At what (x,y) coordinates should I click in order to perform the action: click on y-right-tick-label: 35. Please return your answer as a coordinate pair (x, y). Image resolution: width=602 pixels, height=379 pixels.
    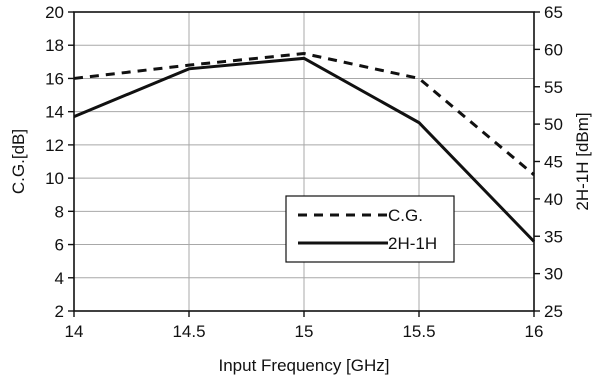
    Looking at the image, I should click on (553, 236).